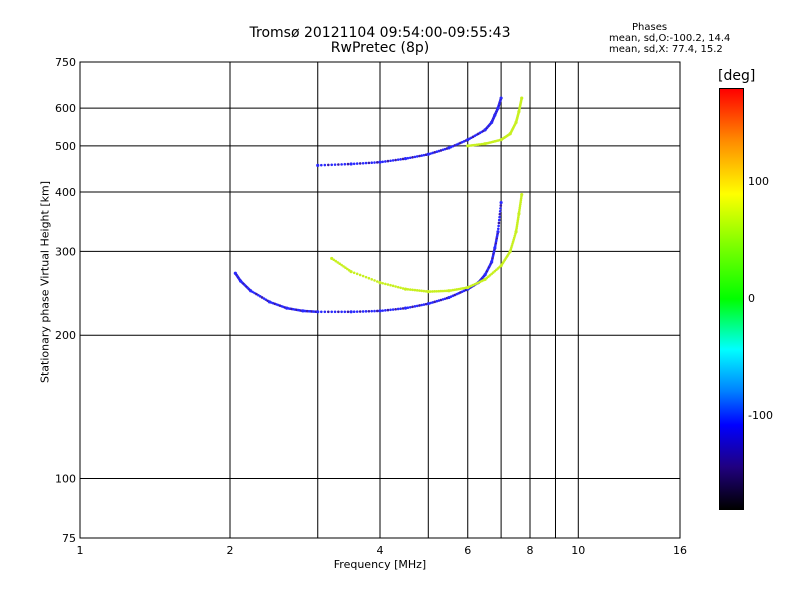 This screenshot has width=800, height=600. What do you see at coordinates (65, 251) in the screenshot?
I see `y-tick-label: 300` at bounding box center [65, 251].